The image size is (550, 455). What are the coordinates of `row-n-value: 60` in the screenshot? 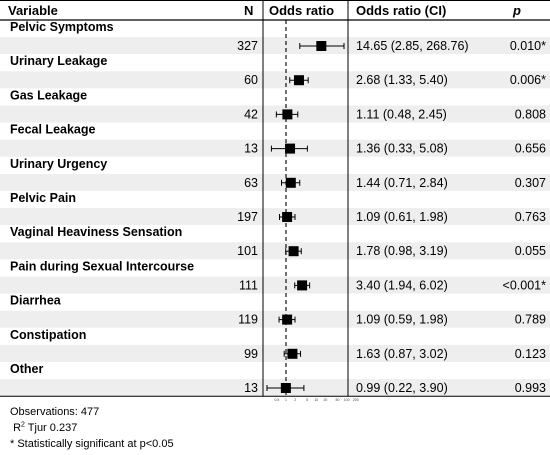 It's located at (251, 80).